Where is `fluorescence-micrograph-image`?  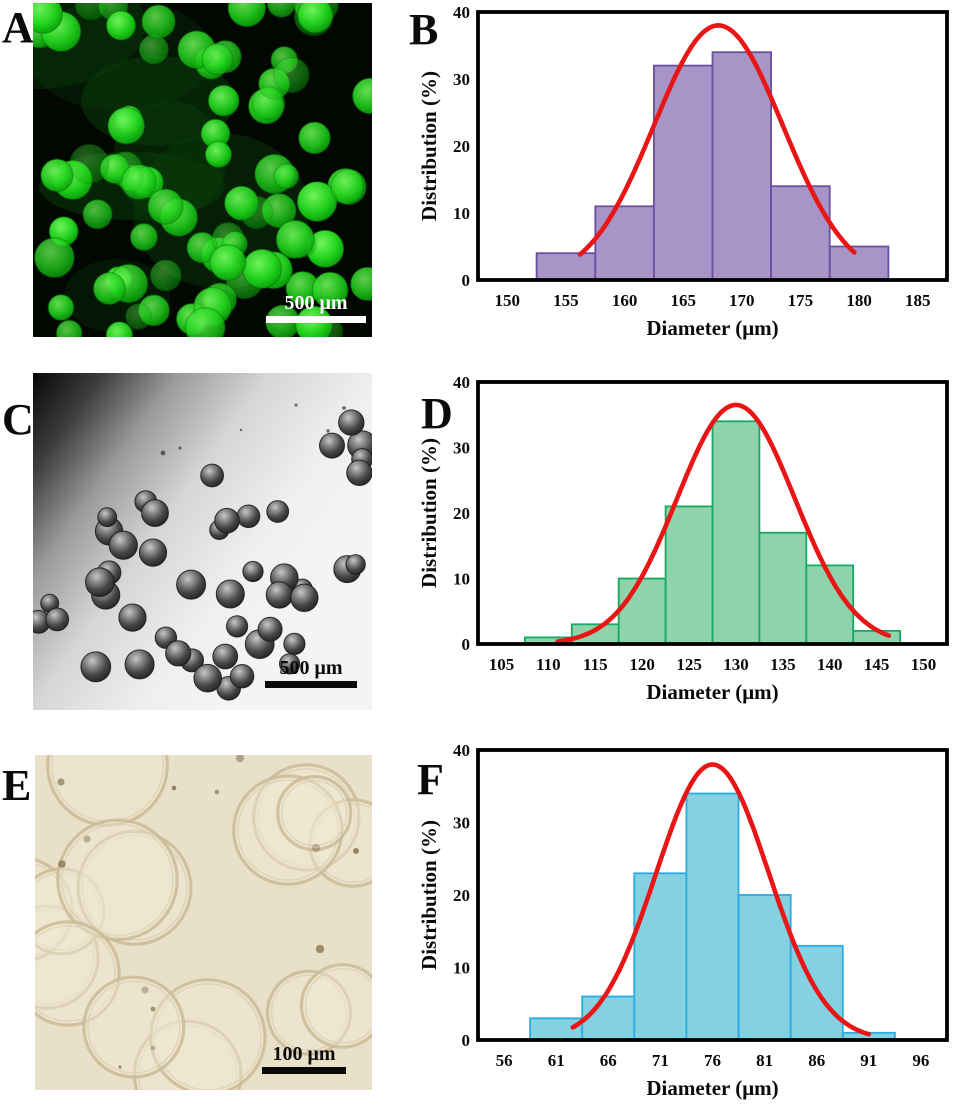 fluorescence-micrograph-image is located at coordinates (202, 170).